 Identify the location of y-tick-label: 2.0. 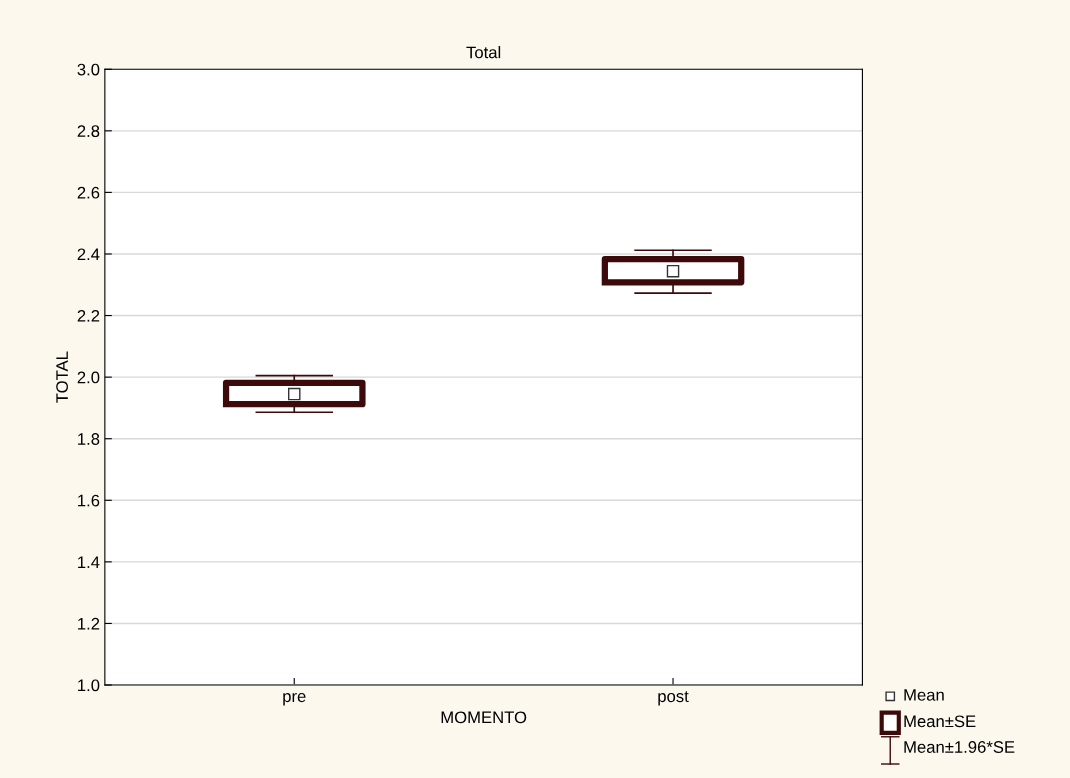
(88, 377).